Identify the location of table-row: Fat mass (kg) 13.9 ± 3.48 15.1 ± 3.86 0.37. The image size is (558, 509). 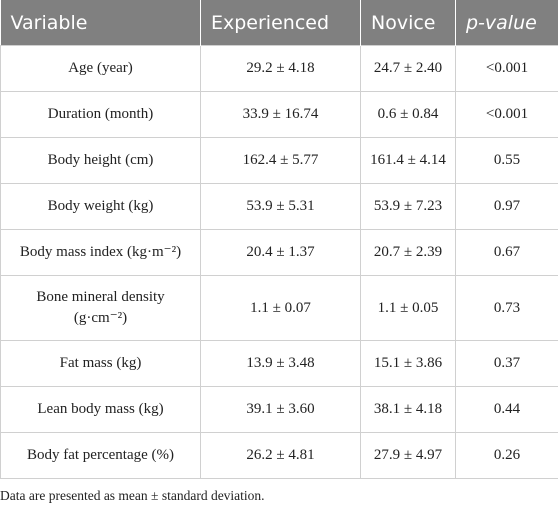
(279, 363).